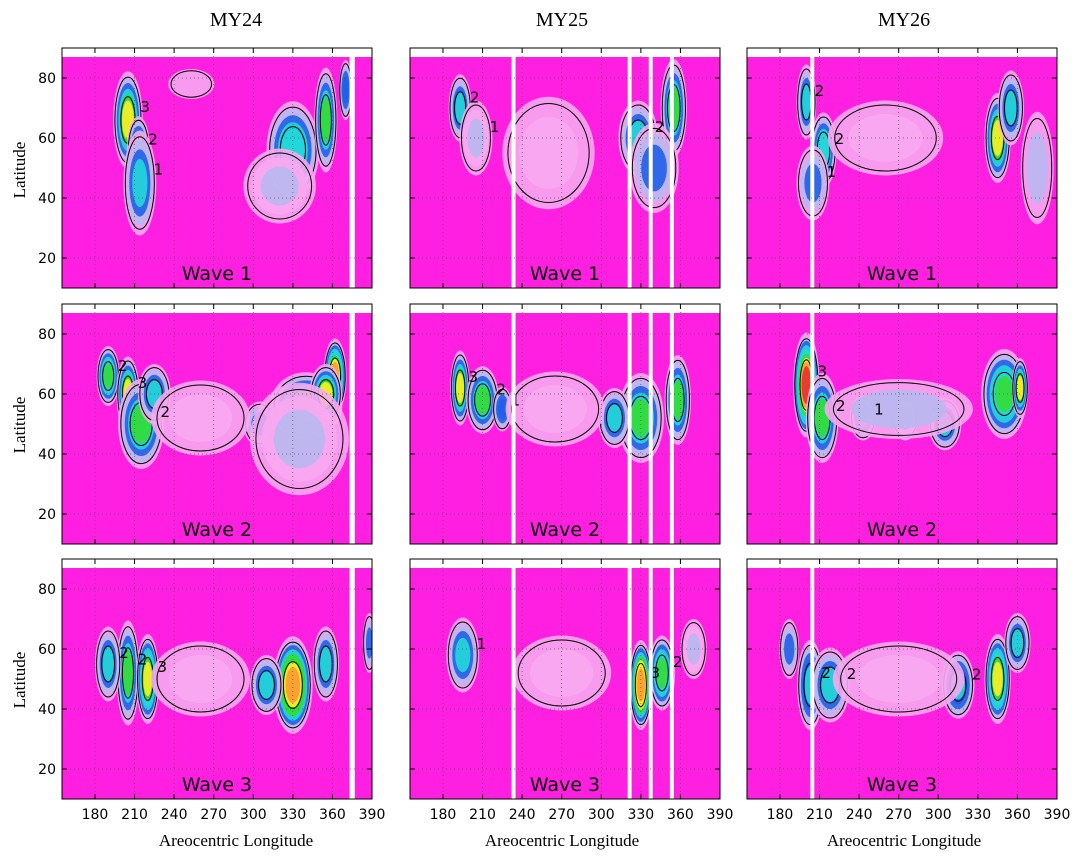 The image size is (1075, 859). I want to click on x-tick-label: 390, so click(720, 815).